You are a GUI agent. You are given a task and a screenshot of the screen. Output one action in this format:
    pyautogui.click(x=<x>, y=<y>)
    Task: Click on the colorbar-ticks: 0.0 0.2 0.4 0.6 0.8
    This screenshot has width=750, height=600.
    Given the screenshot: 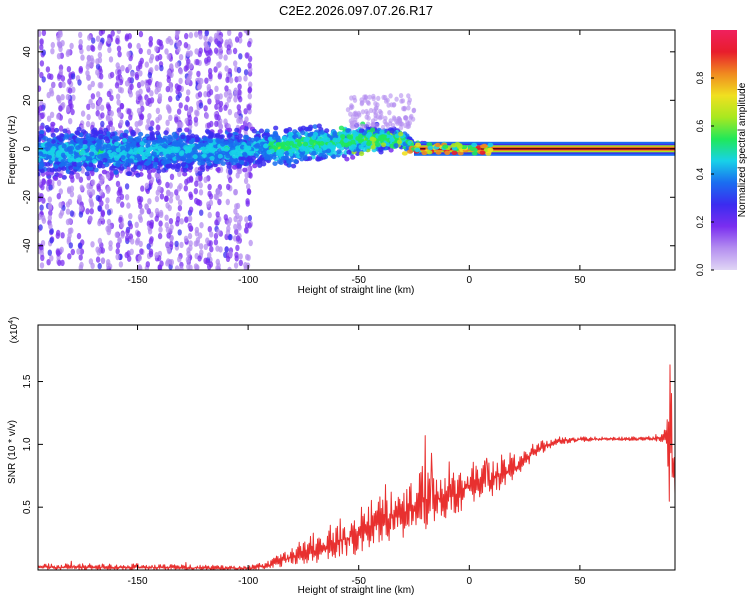 What is the action you would take?
    pyautogui.click(x=704, y=174)
    